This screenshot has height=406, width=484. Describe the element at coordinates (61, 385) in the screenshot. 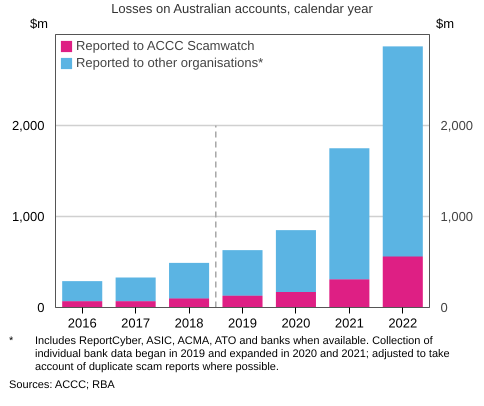

I see `source-note: Sources: ACCC; RBA` at that location.